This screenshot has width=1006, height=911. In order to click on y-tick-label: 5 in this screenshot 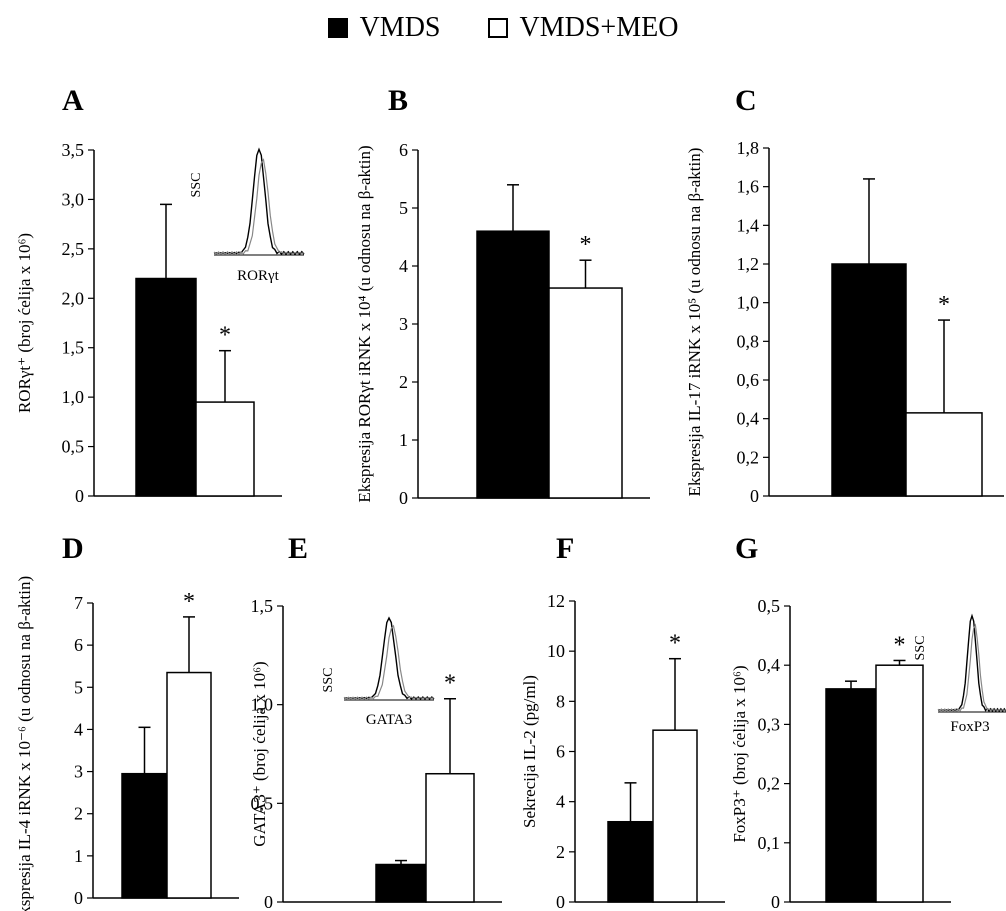, I will do `click(403, 208)`.